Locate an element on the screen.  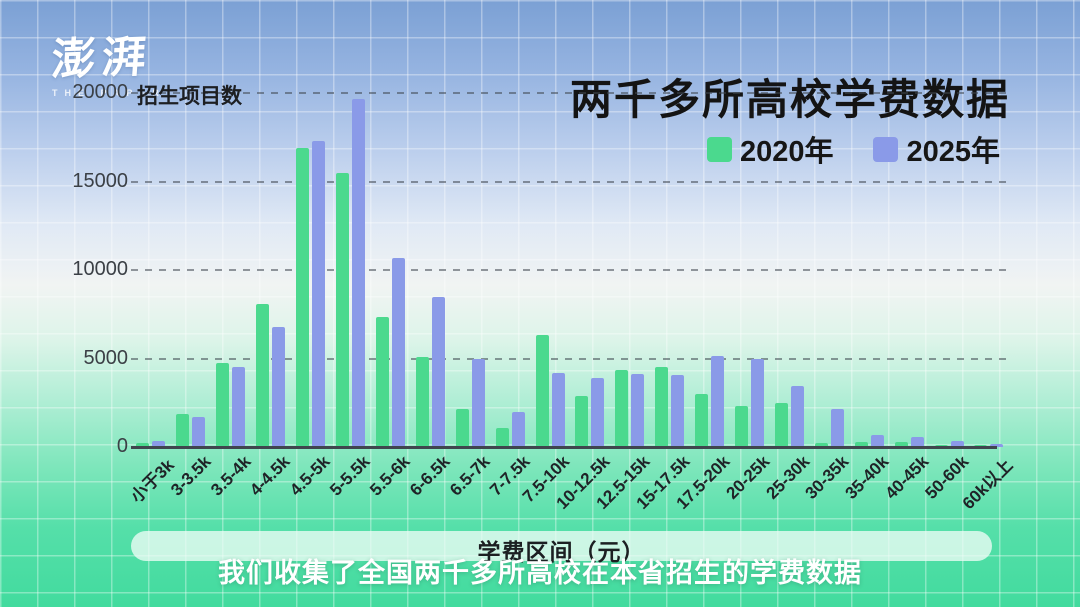
x-tick-label: 25-30k is located at coordinates (787, 477).